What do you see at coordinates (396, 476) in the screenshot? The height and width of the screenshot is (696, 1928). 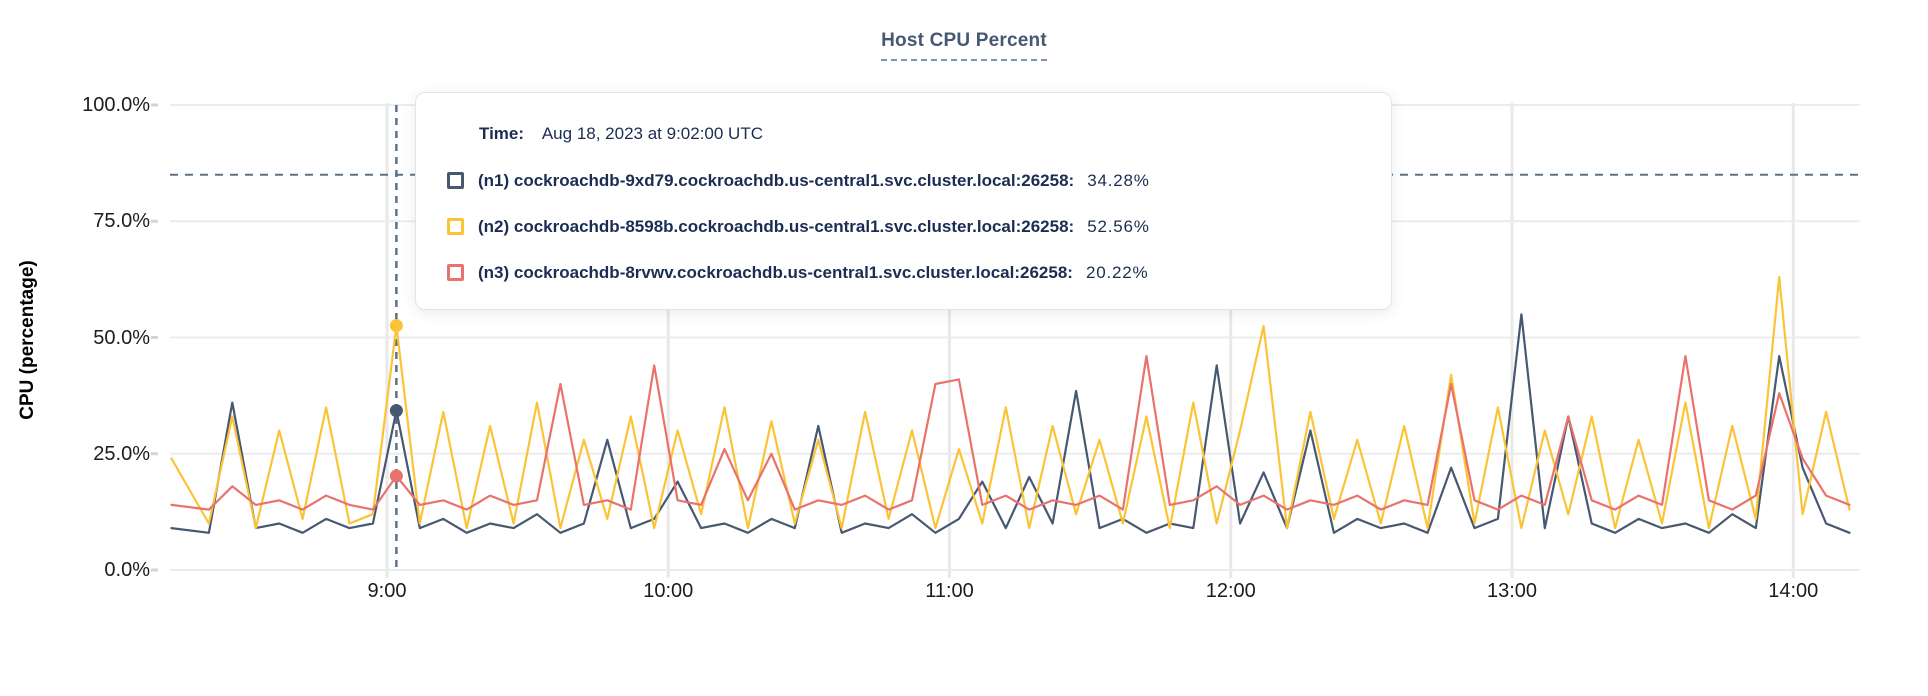 I see `hover-dot-n3` at bounding box center [396, 476].